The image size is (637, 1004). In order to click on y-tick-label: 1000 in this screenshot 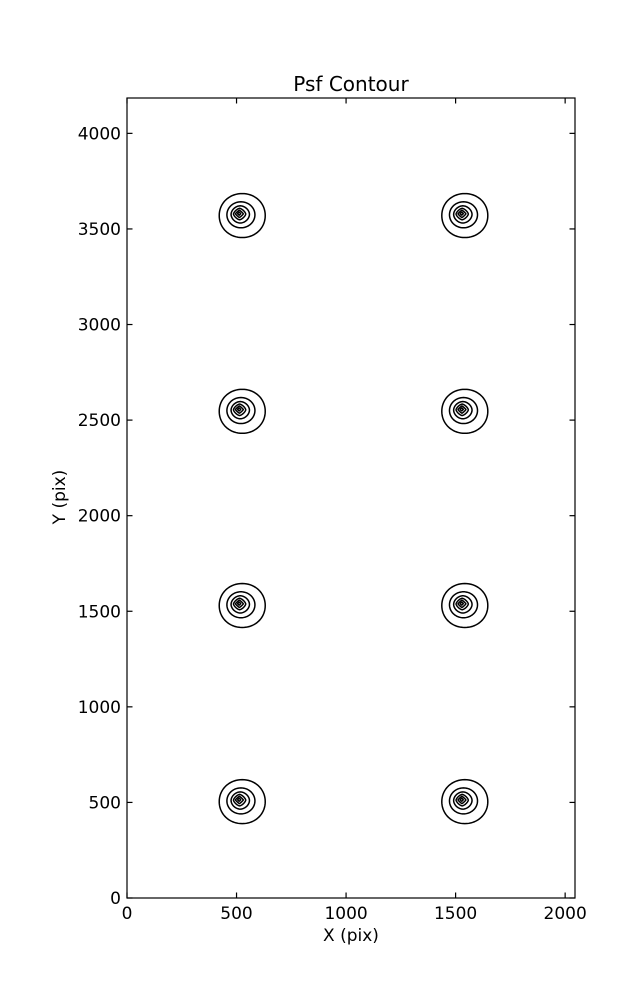, I will do `click(99, 708)`.